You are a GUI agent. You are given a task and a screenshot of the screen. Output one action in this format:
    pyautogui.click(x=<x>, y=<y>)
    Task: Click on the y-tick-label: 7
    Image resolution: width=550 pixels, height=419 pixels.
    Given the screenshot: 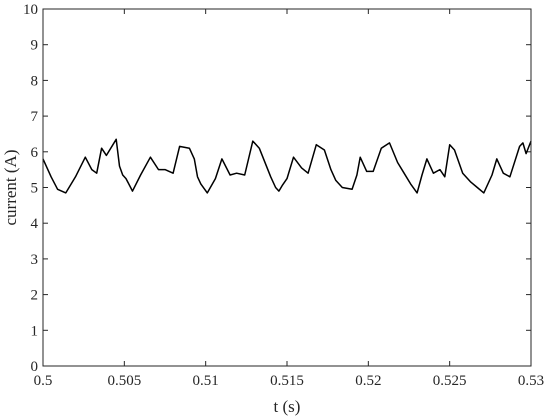 What is the action you would take?
    pyautogui.click(x=35, y=117)
    